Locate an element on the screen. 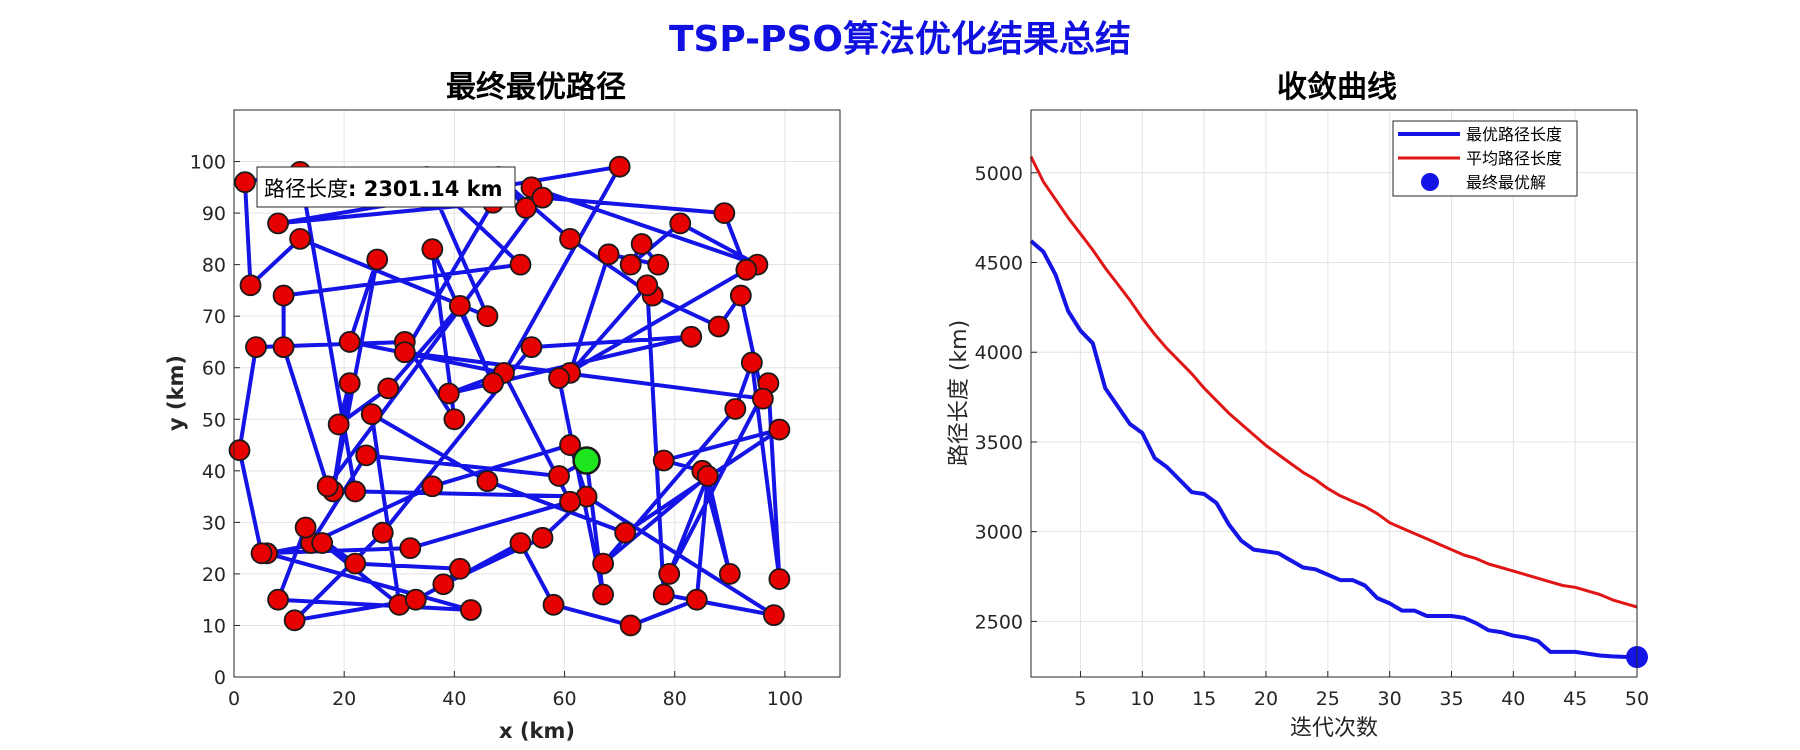 This screenshot has height=750, width=1800. route-y-axis-label: y (km) is located at coordinates (176, 393).